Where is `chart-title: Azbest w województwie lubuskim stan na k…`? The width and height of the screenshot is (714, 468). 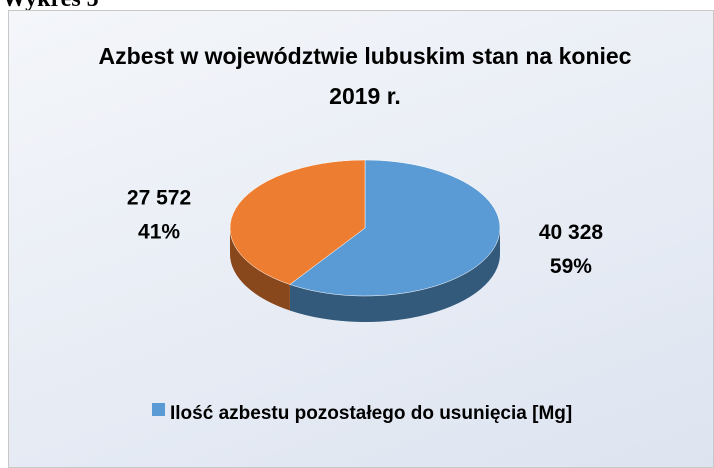 chart-title: Azbest w województwie lubuskim stan na k… is located at coordinates (365, 76).